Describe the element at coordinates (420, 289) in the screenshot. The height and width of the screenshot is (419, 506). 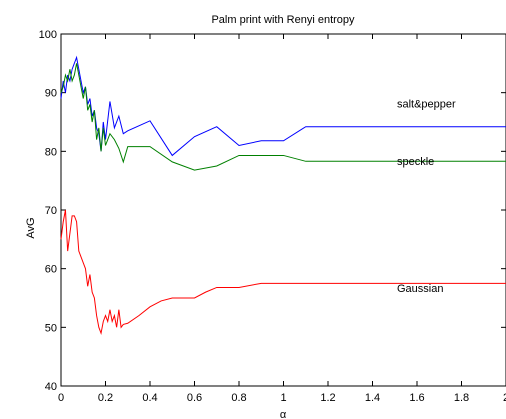
I see `series-label-gaussian: Gaussian` at that location.